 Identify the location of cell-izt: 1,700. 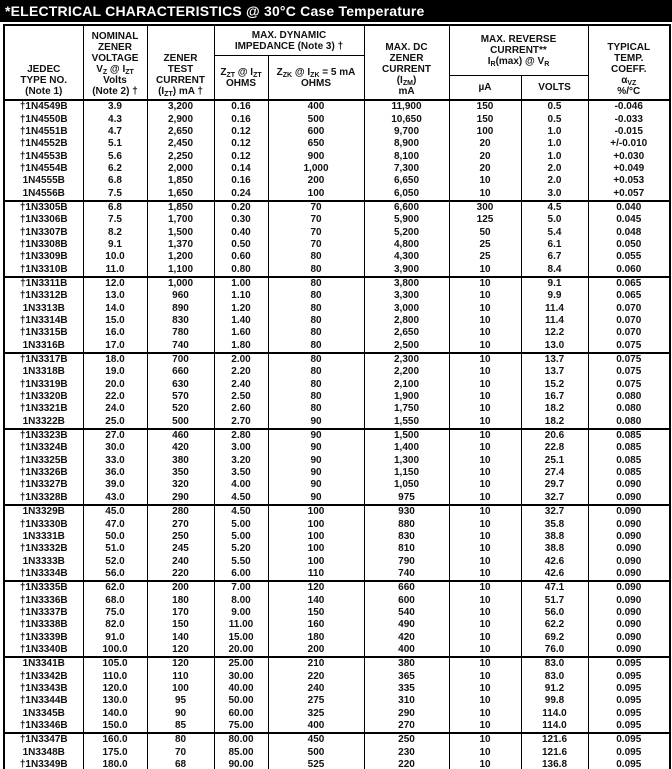
(180, 220).